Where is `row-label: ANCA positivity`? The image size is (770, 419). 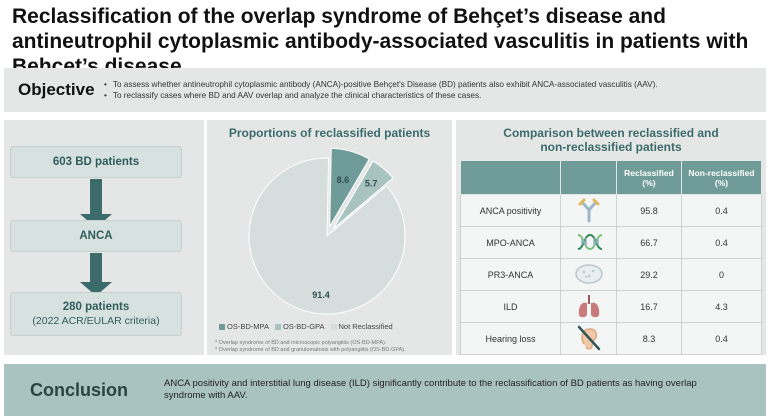 row-label: ANCA positivity is located at coordinates (510, 210).